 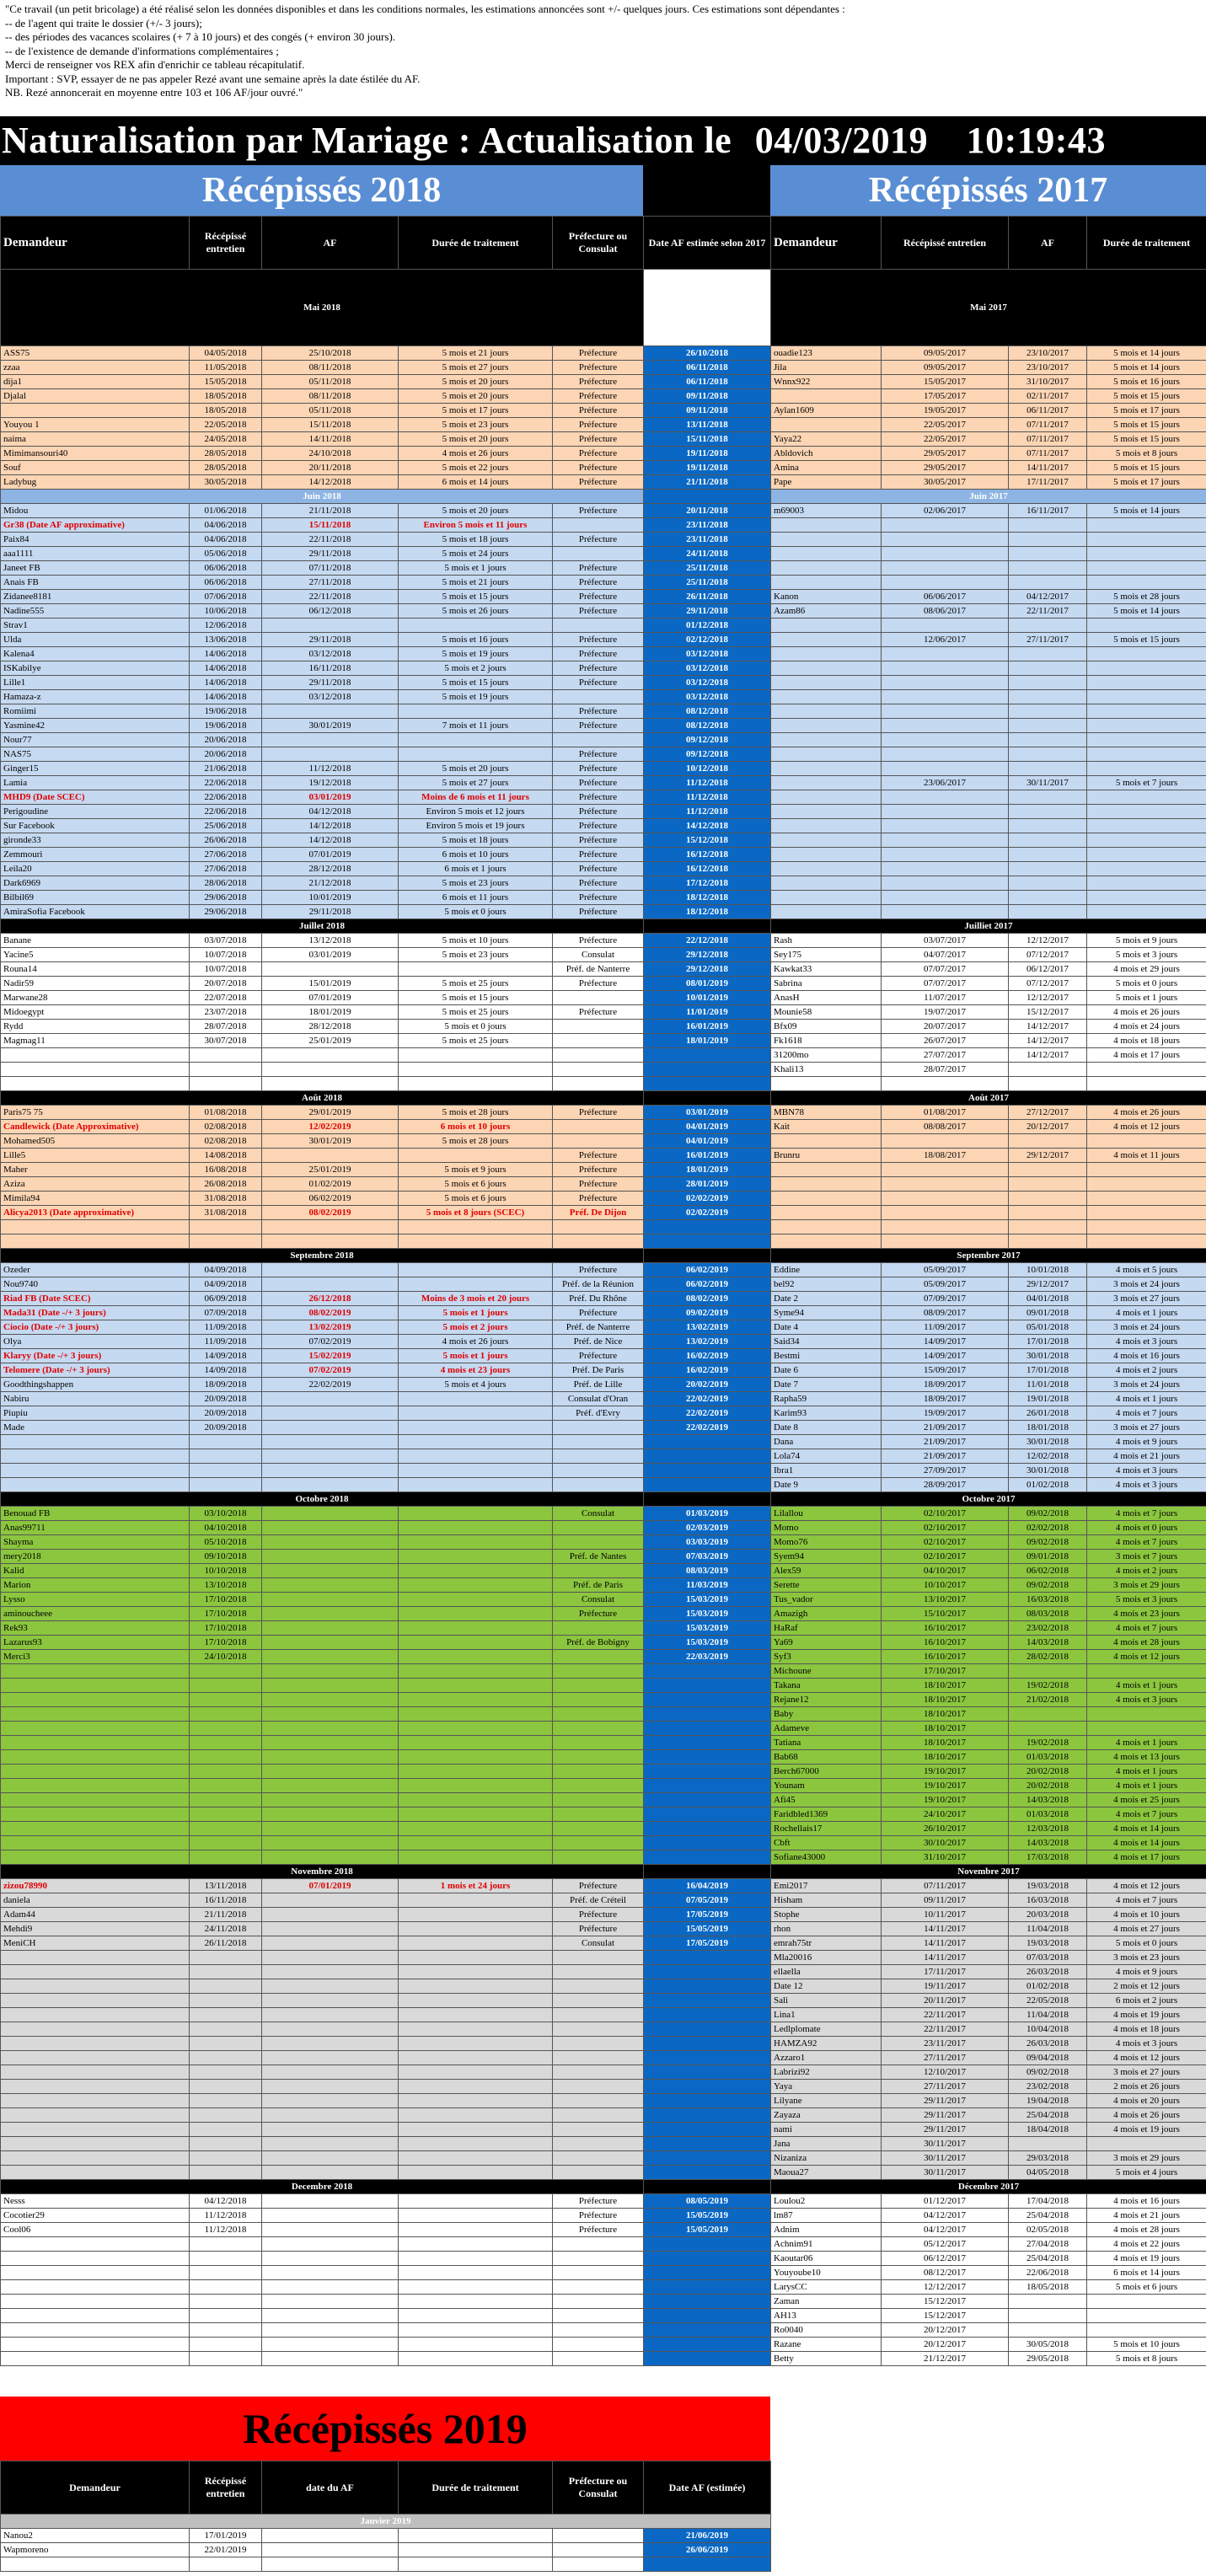 What do you see at coordinates (1146, 1298) in the screenshot?
I see `cell-2017-duration: 3 mois et 27 jours` at bounding box center [1146, 1298].